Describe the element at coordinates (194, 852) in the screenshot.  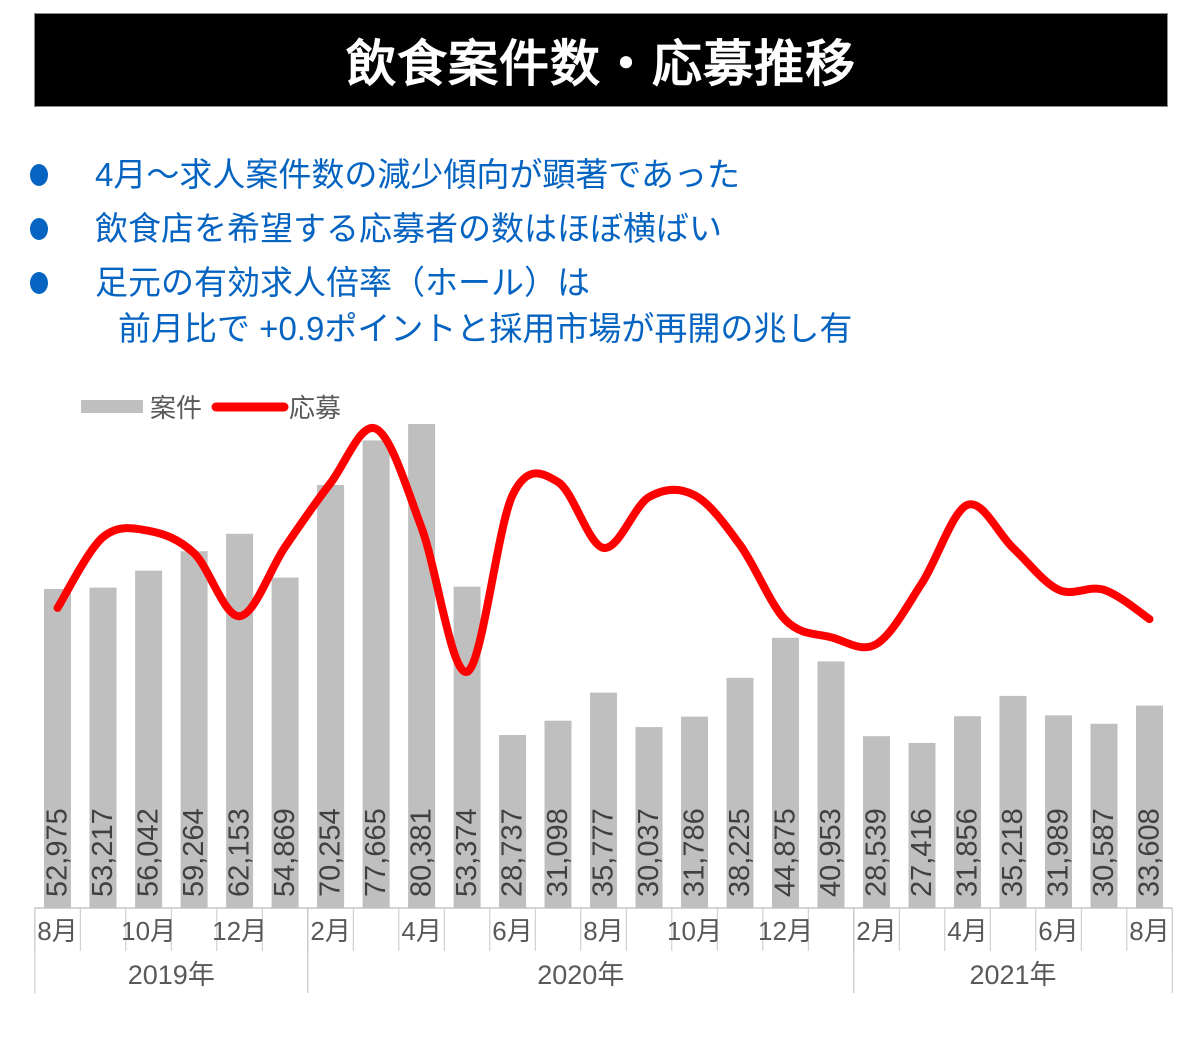
I see `bar-value-label: 59,264` at that location.